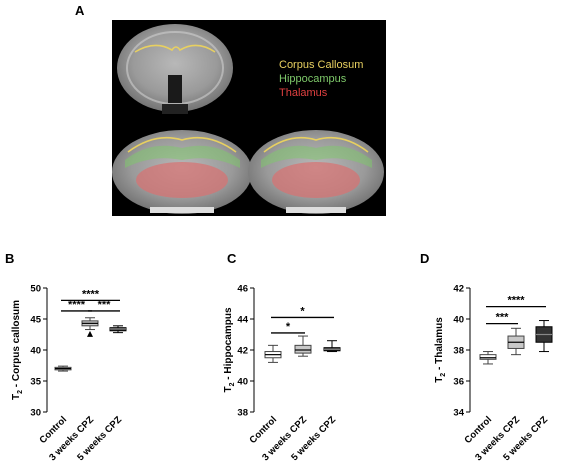 The width and height of the screenshot is (570, 467). I want to click on outlier-point, so click(90, 334).